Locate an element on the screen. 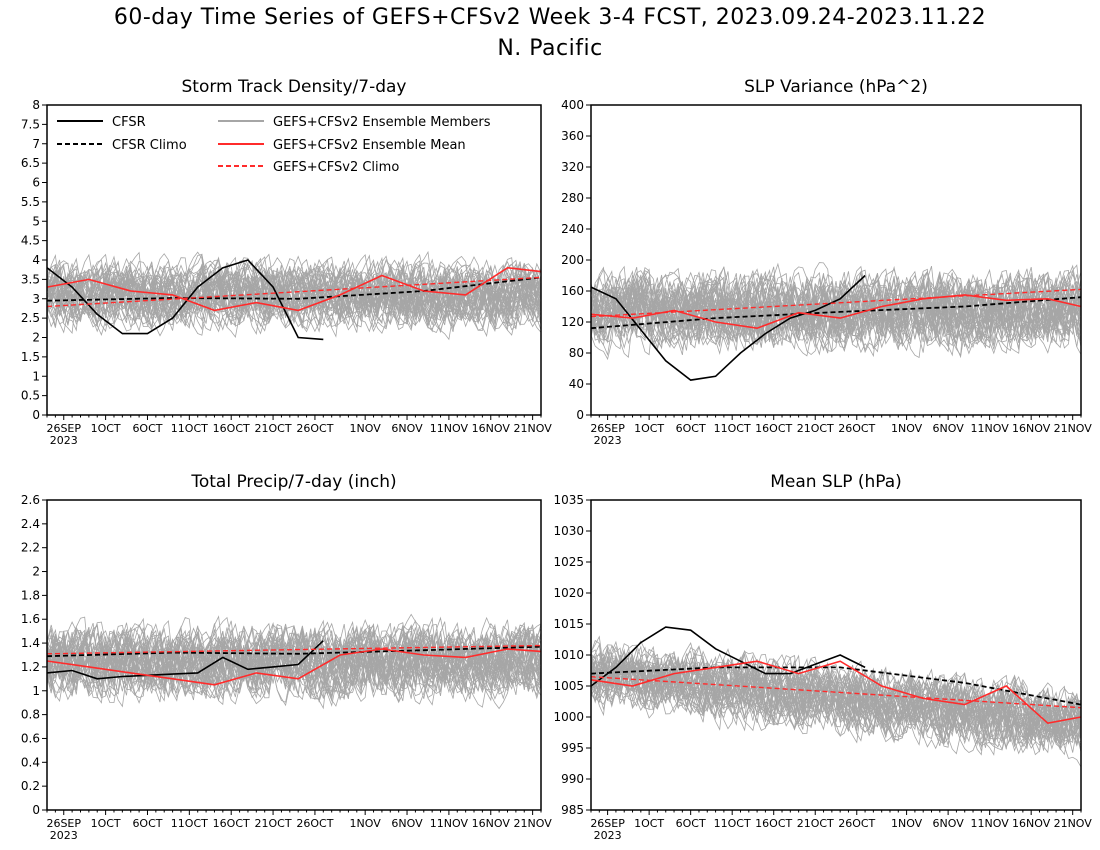 Image resolution: width=1100 pixels, height=850 pixels. y-tick-label: 0.5 is located at coordinates (30, 396).